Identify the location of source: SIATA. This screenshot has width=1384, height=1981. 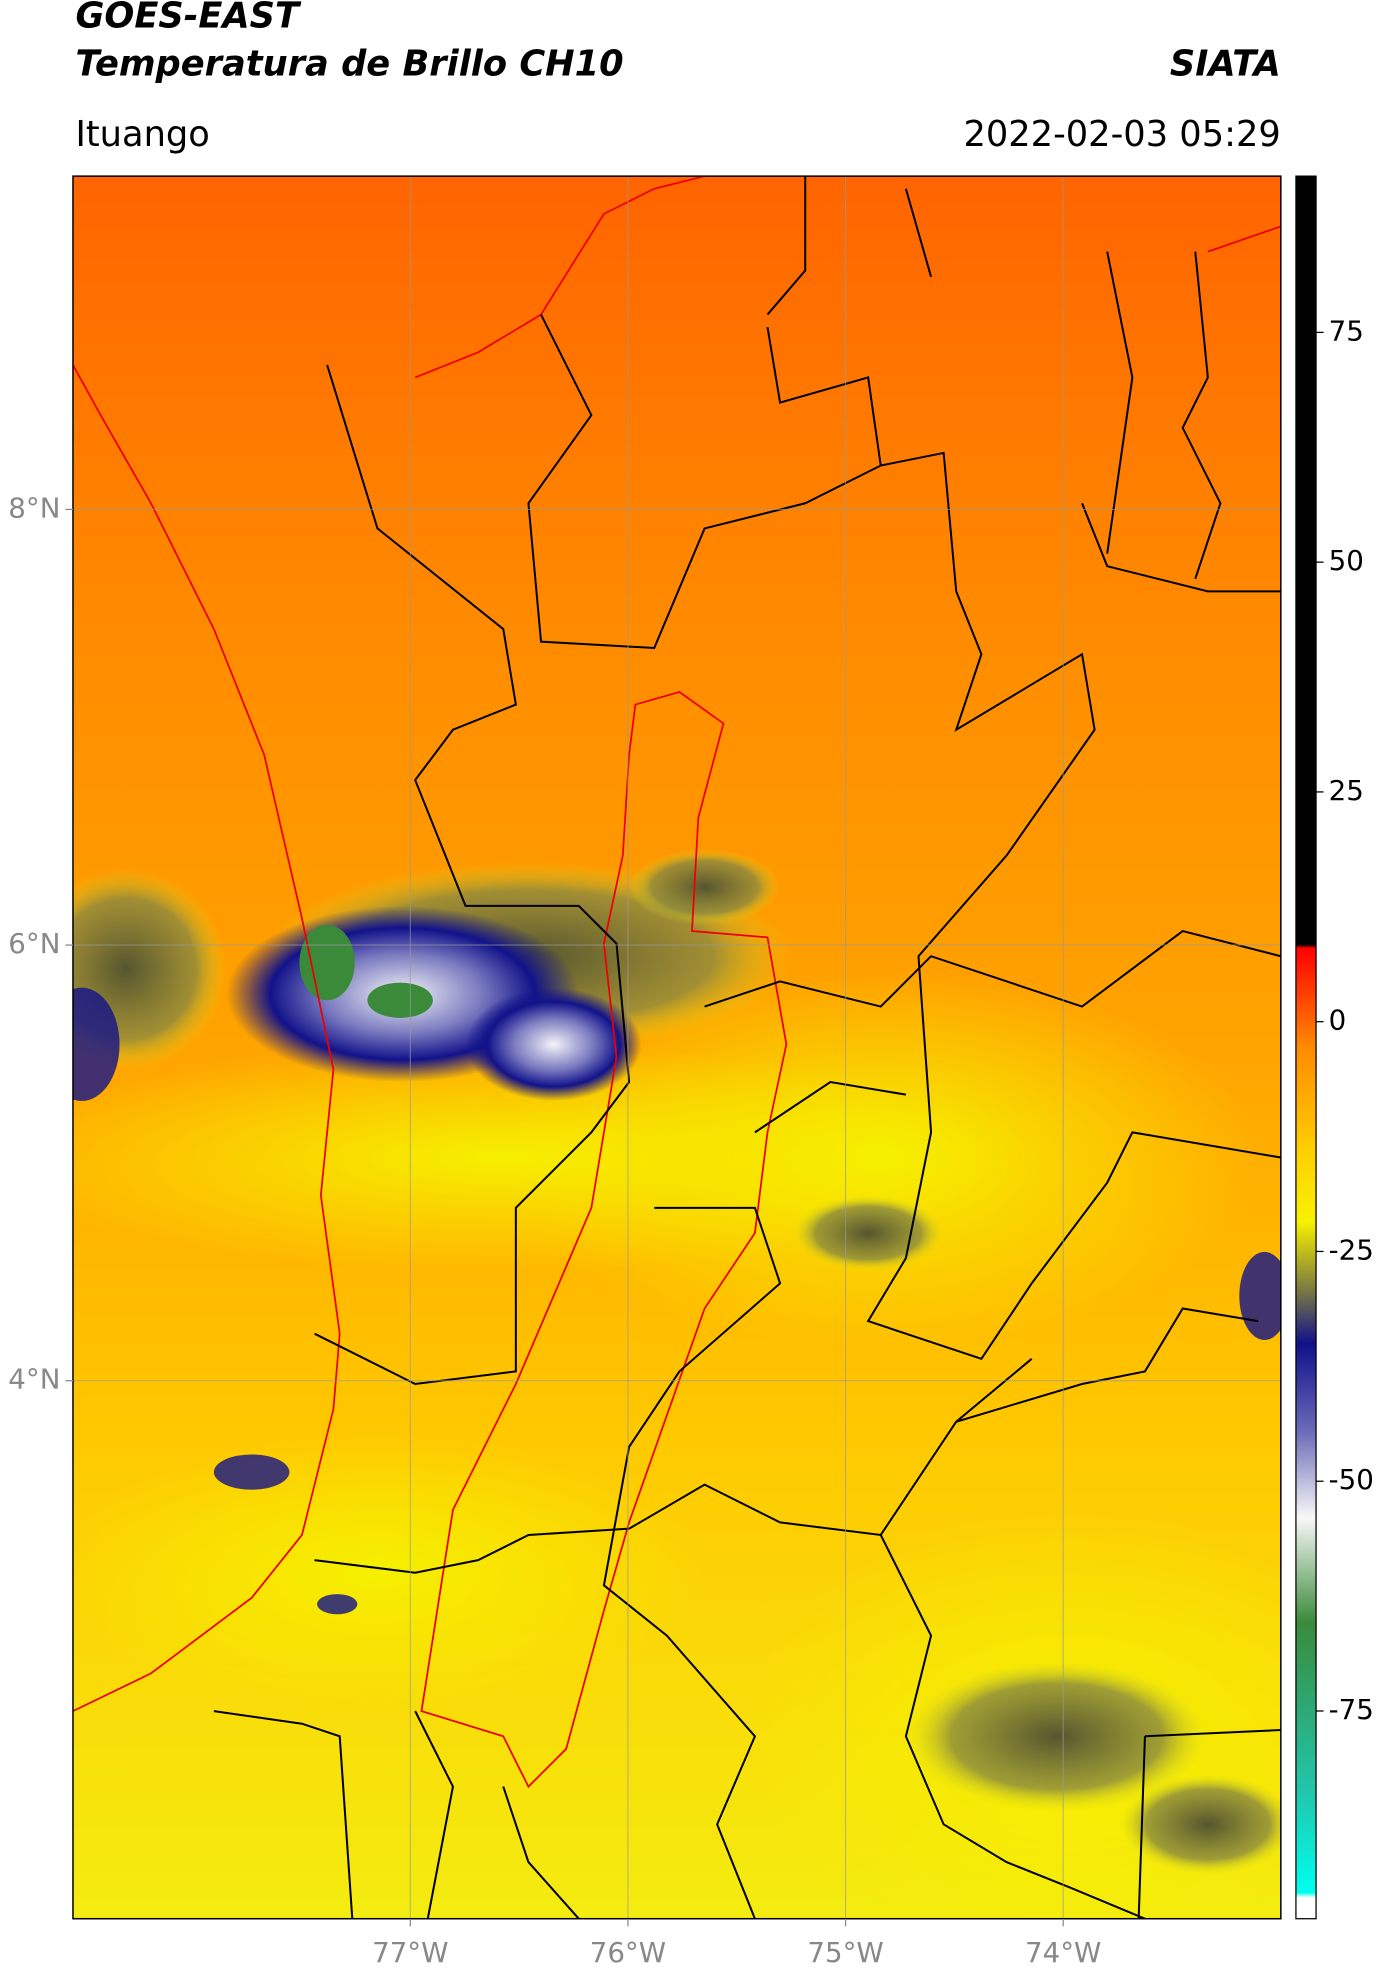
(1225, 63).